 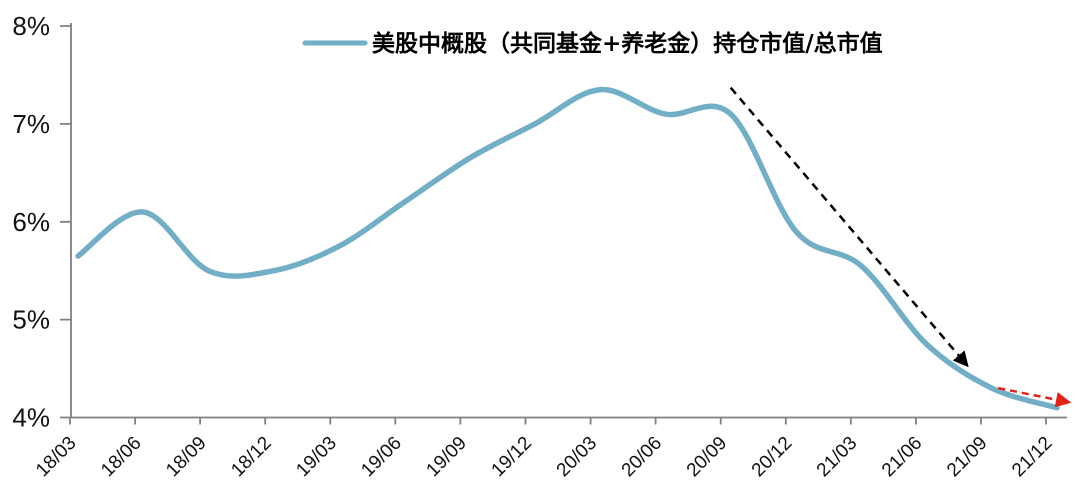 What do you see at coordinates (512, 457) in the screenshot?
I see `x-tick-label: 19/12` at bounding box center [512, 457].